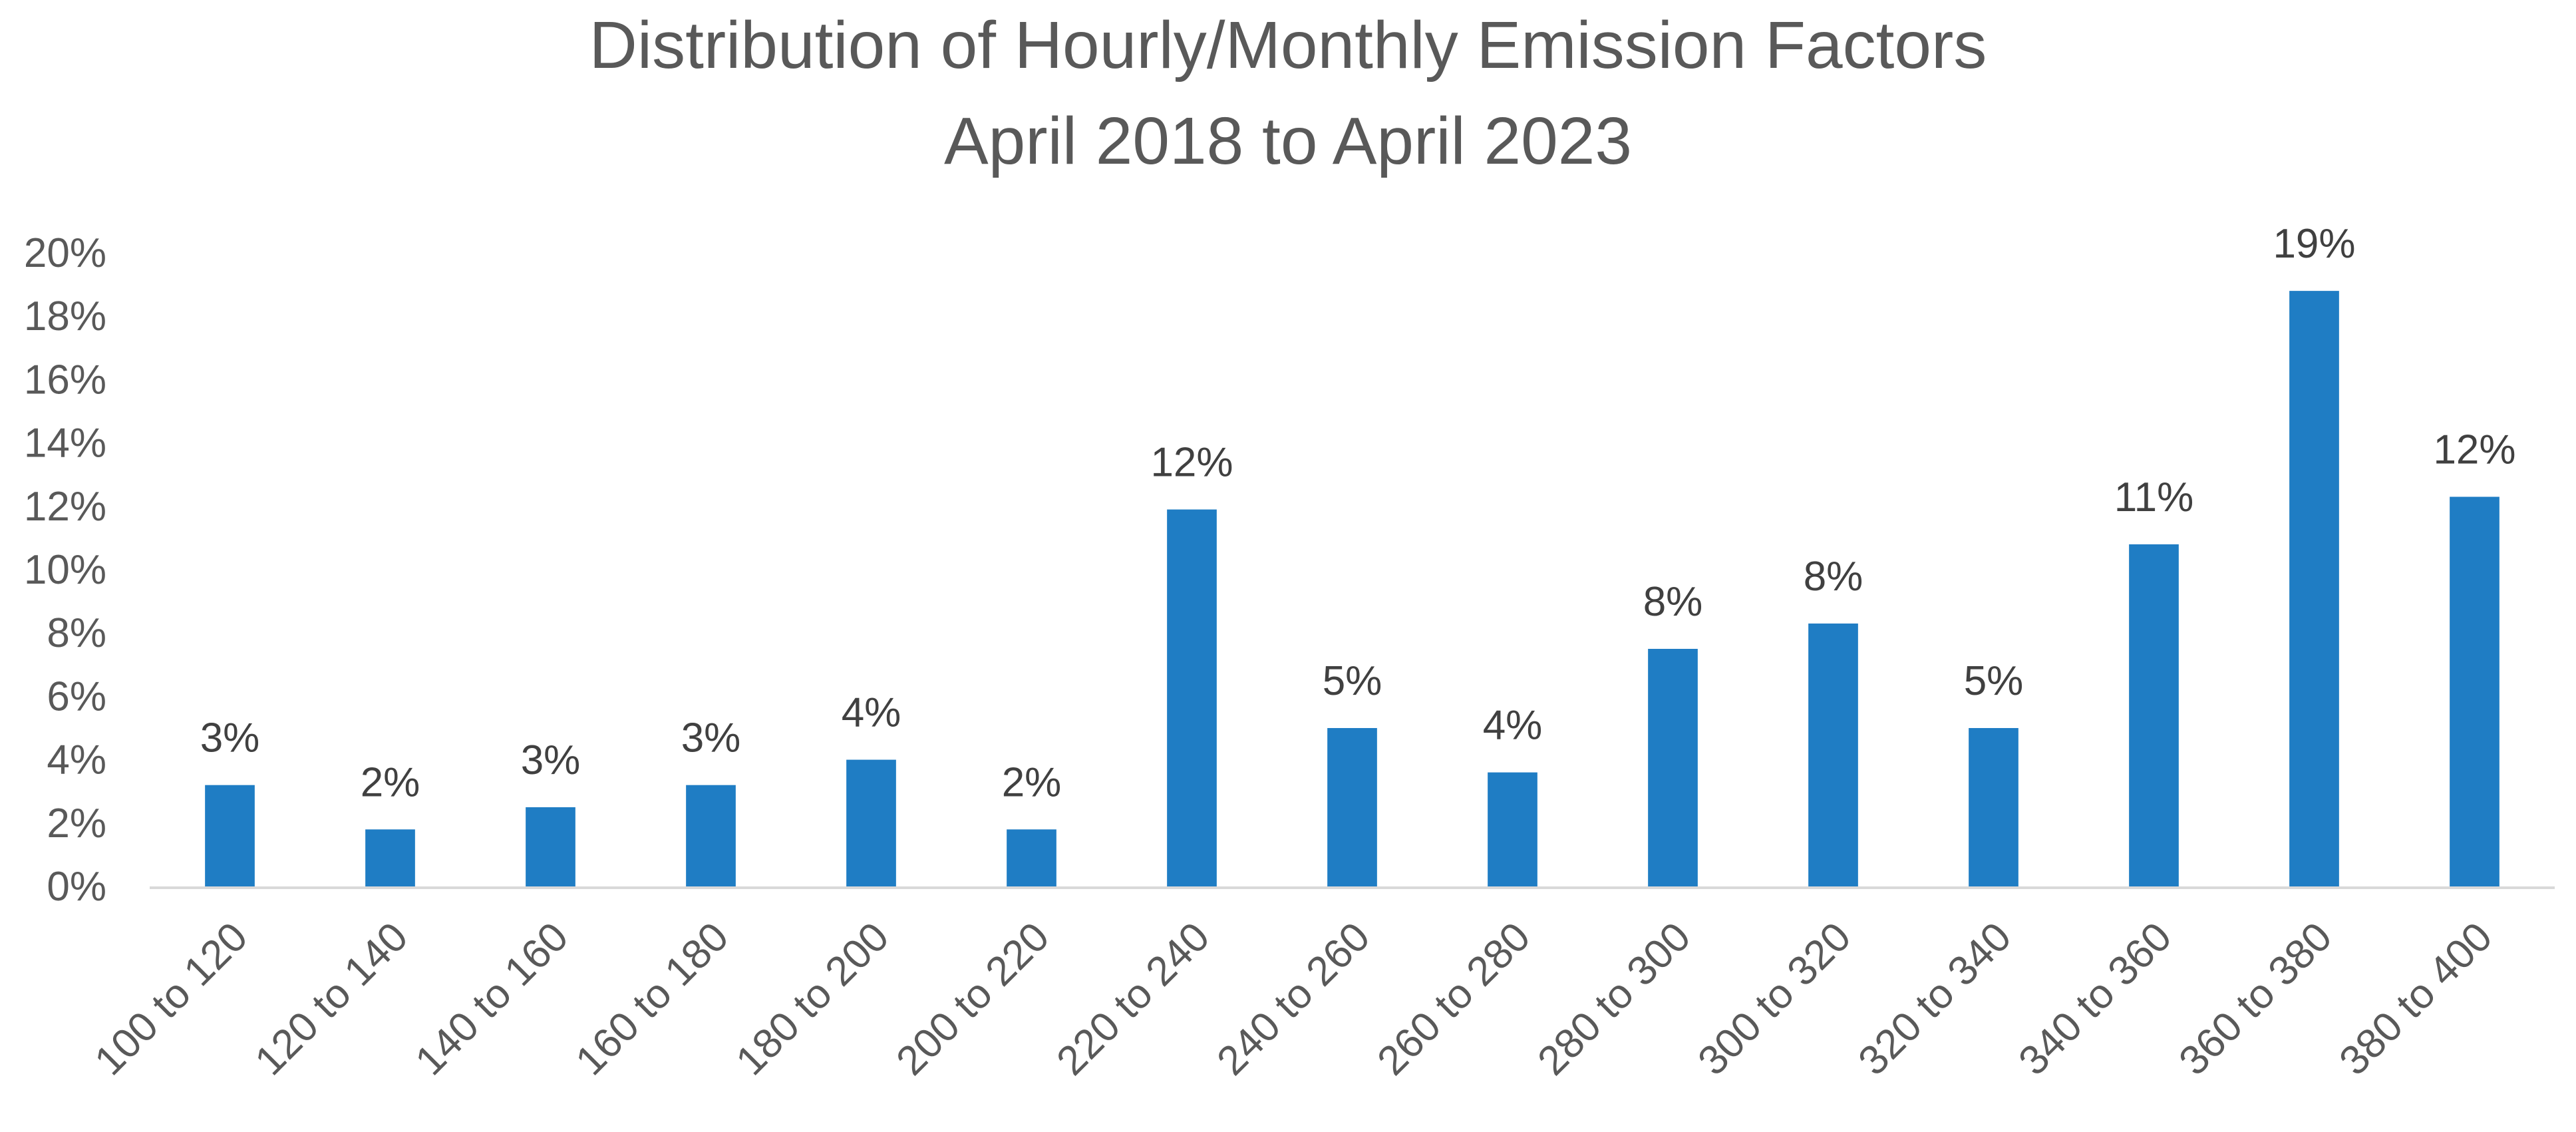 The height and width of the screenshot is (1132, 2576). What do you see at coordinates (2416, 999) in the screenshot?
I see `x-tick-label: 380 to 400` at bounding box center [2416, 999].